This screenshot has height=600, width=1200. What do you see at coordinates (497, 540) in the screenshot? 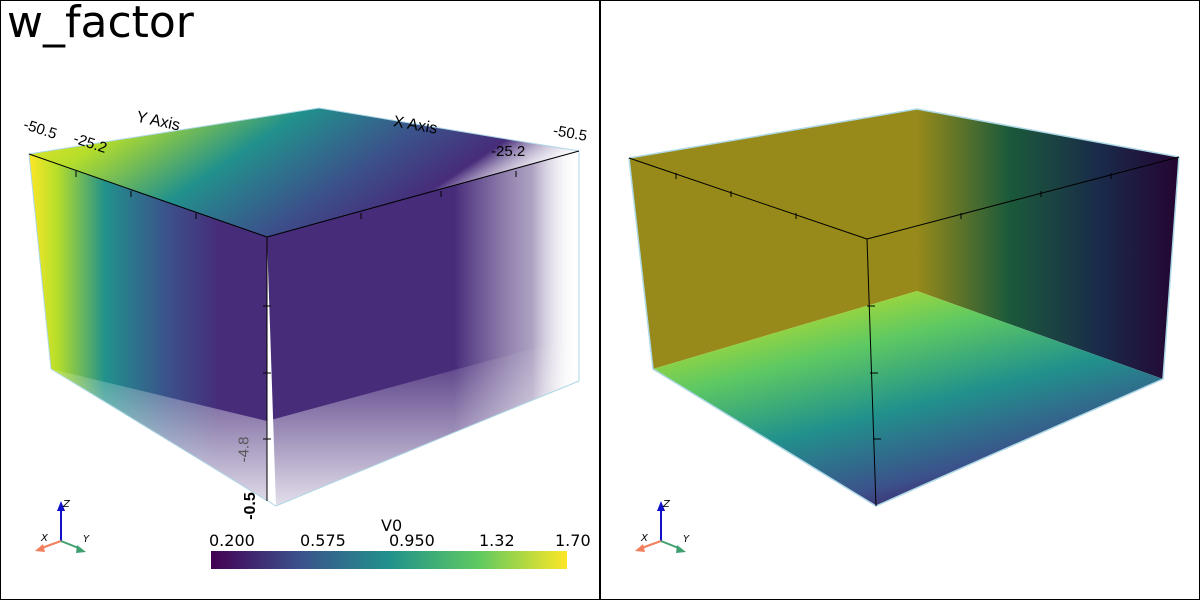
I see `colorbar-tick-3: 1.32` at bounding box center [497, 540].